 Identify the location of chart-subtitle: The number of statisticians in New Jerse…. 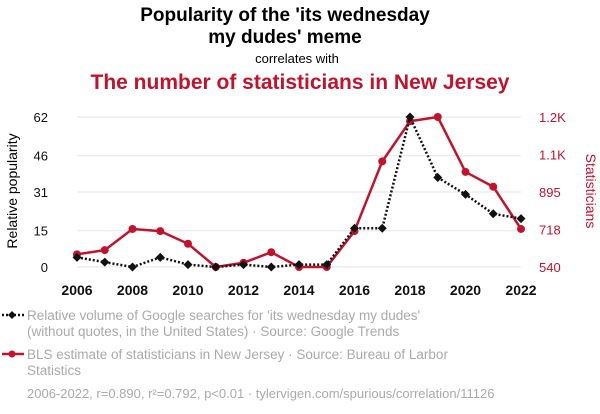
(300, 82).